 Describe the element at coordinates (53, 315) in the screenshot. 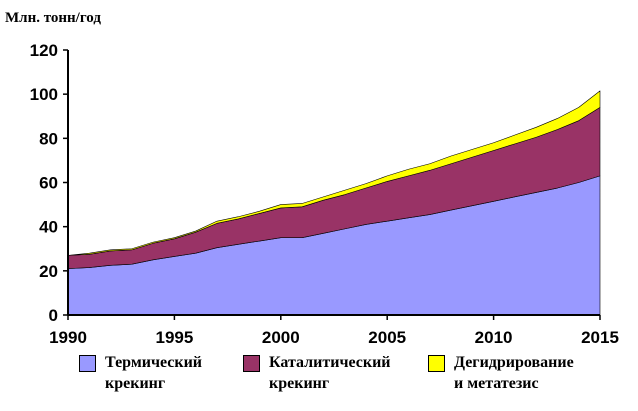

I see `y-tick-label: 0` at that location.